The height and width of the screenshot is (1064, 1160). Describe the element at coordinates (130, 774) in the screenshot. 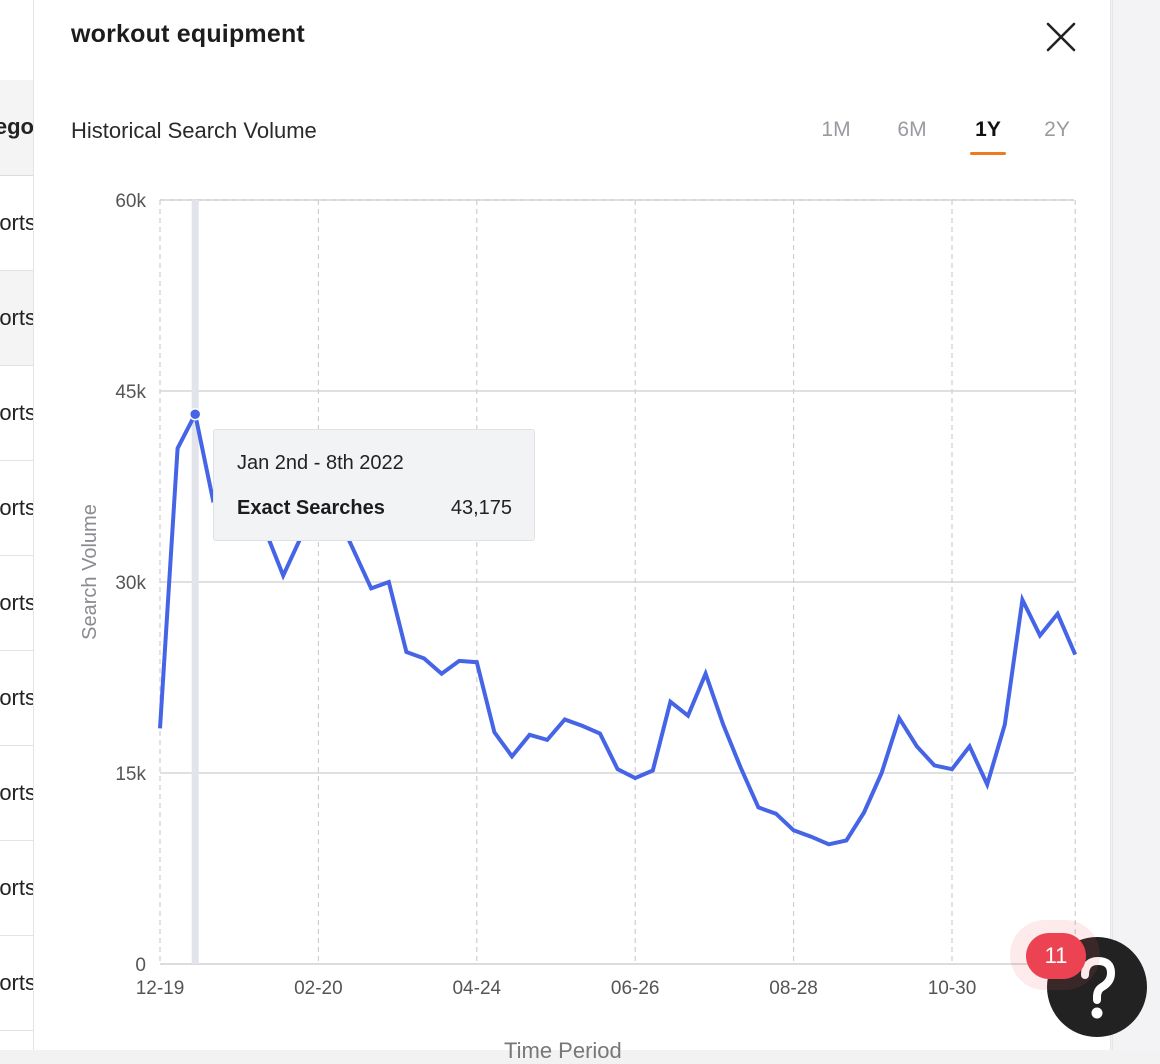

I see `y-tick-label: 15k` at that location.